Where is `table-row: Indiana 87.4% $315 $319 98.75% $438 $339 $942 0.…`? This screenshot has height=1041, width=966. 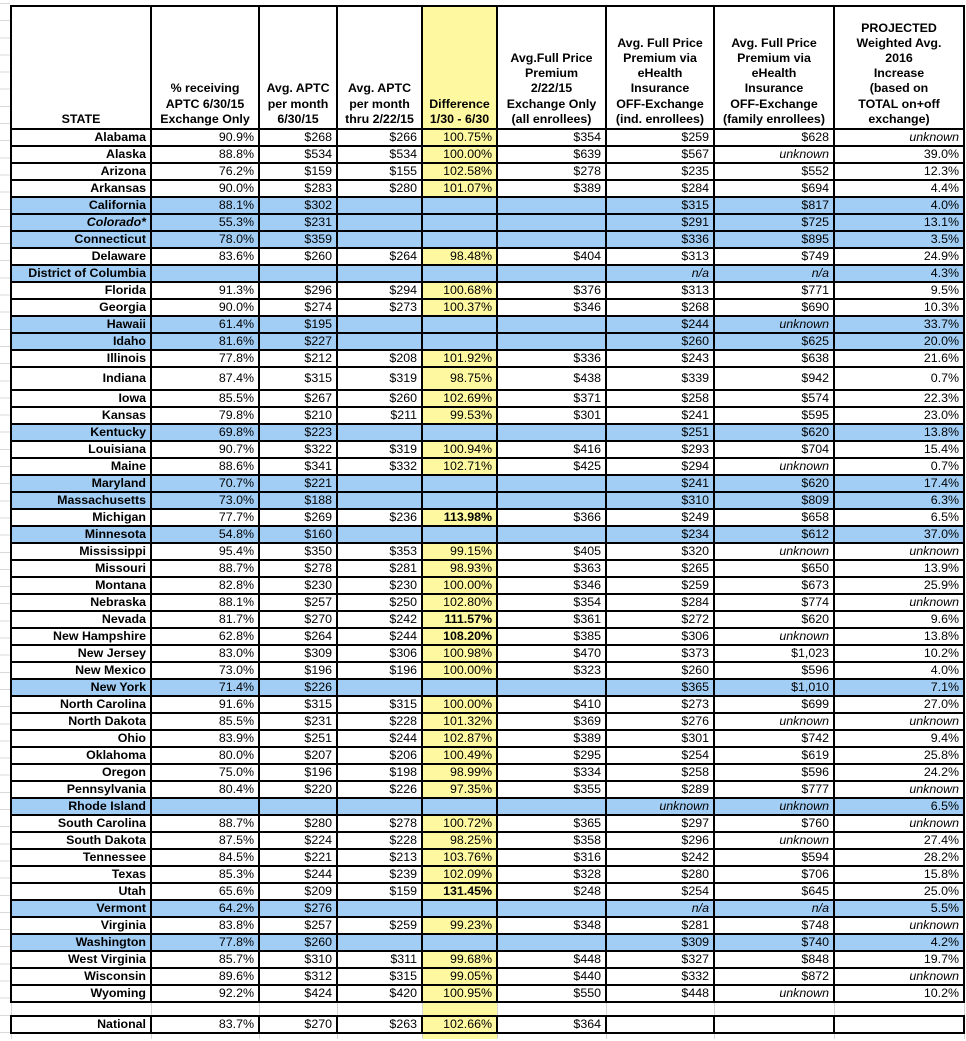
table-row: Indiana 87.4% $315 $319 98.75% $438 $339 $942 0.… is located at coordinates (487, 378).